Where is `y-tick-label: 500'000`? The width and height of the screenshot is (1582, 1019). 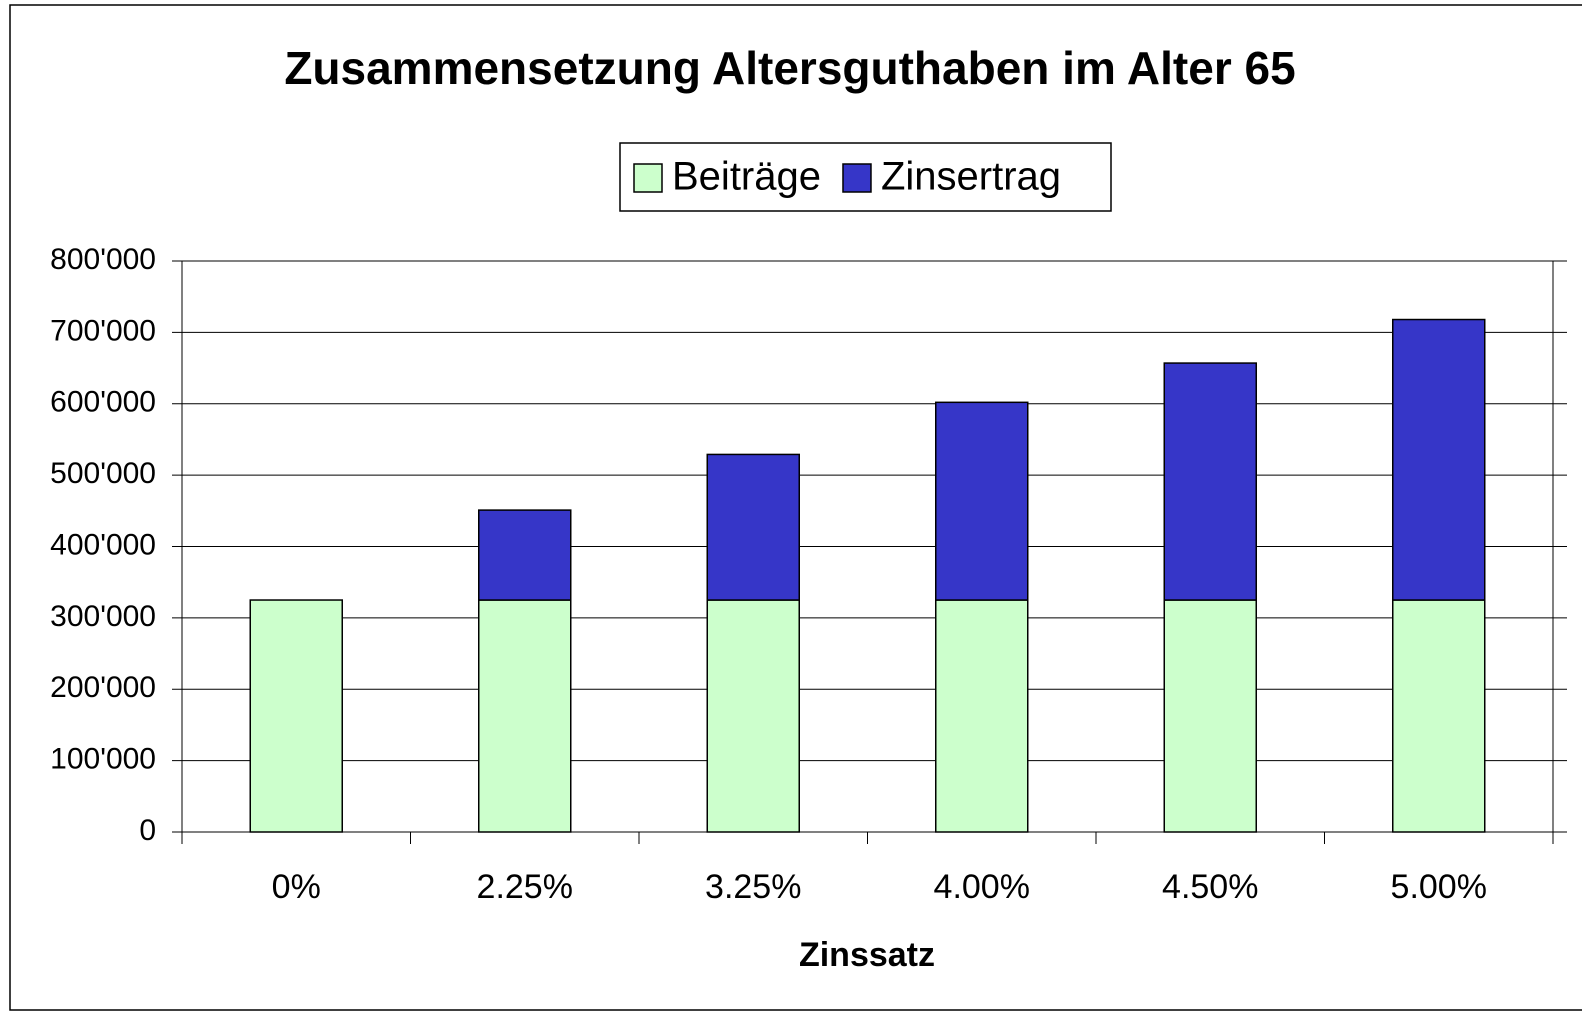
y-tick-label: 500'000 is located at coordinates (103, 473).